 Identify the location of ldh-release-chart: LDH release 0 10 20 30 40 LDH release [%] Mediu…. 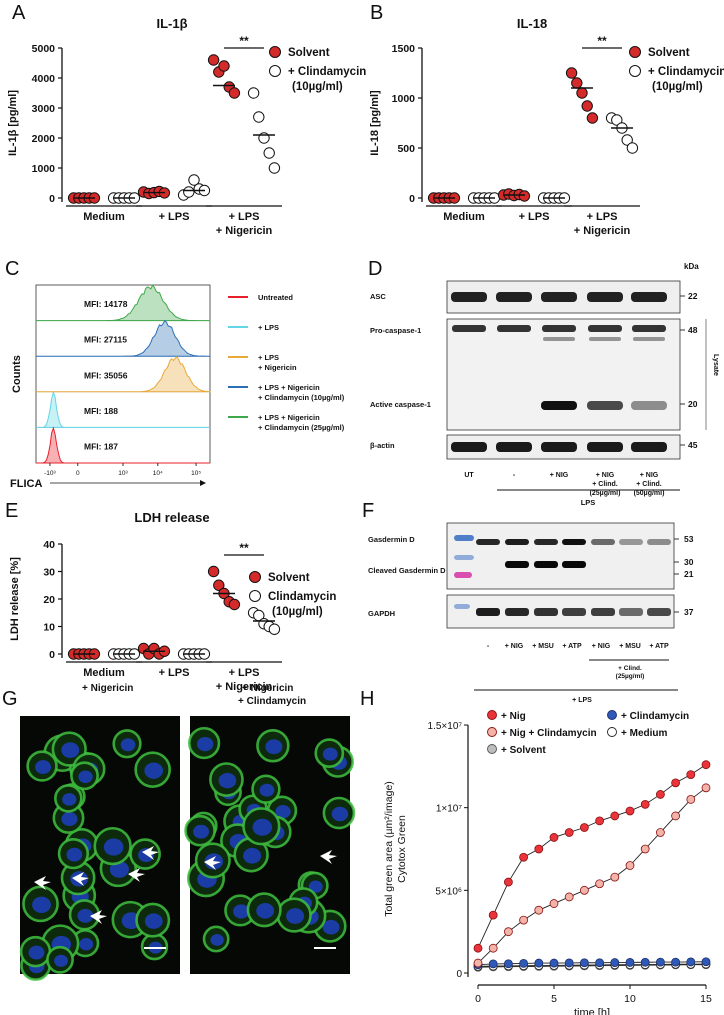
(172, 601).